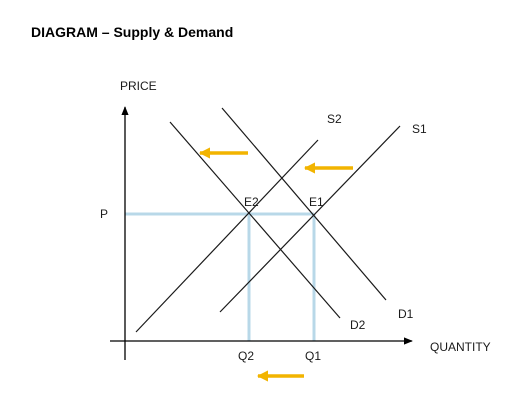  Describe the element at coordinates (132, 32) in the screenshot. I see `diagram-title: DIAGRAM – Supply & Demand` at that location.